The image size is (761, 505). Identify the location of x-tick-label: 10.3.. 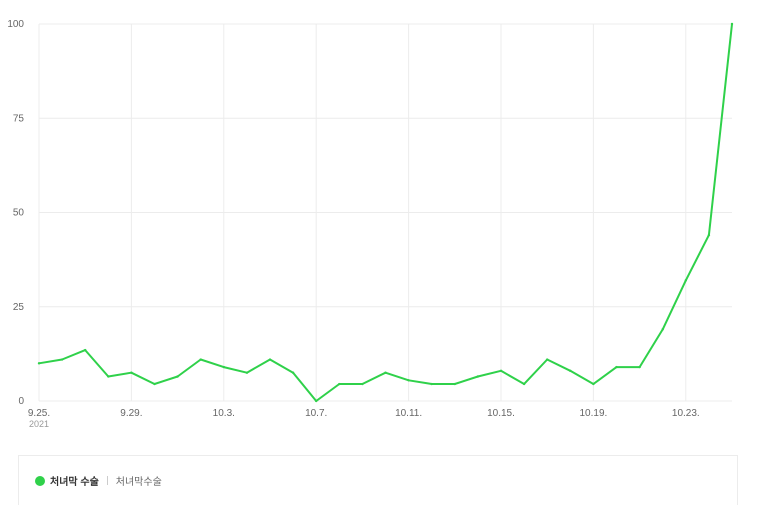
(224, 413).